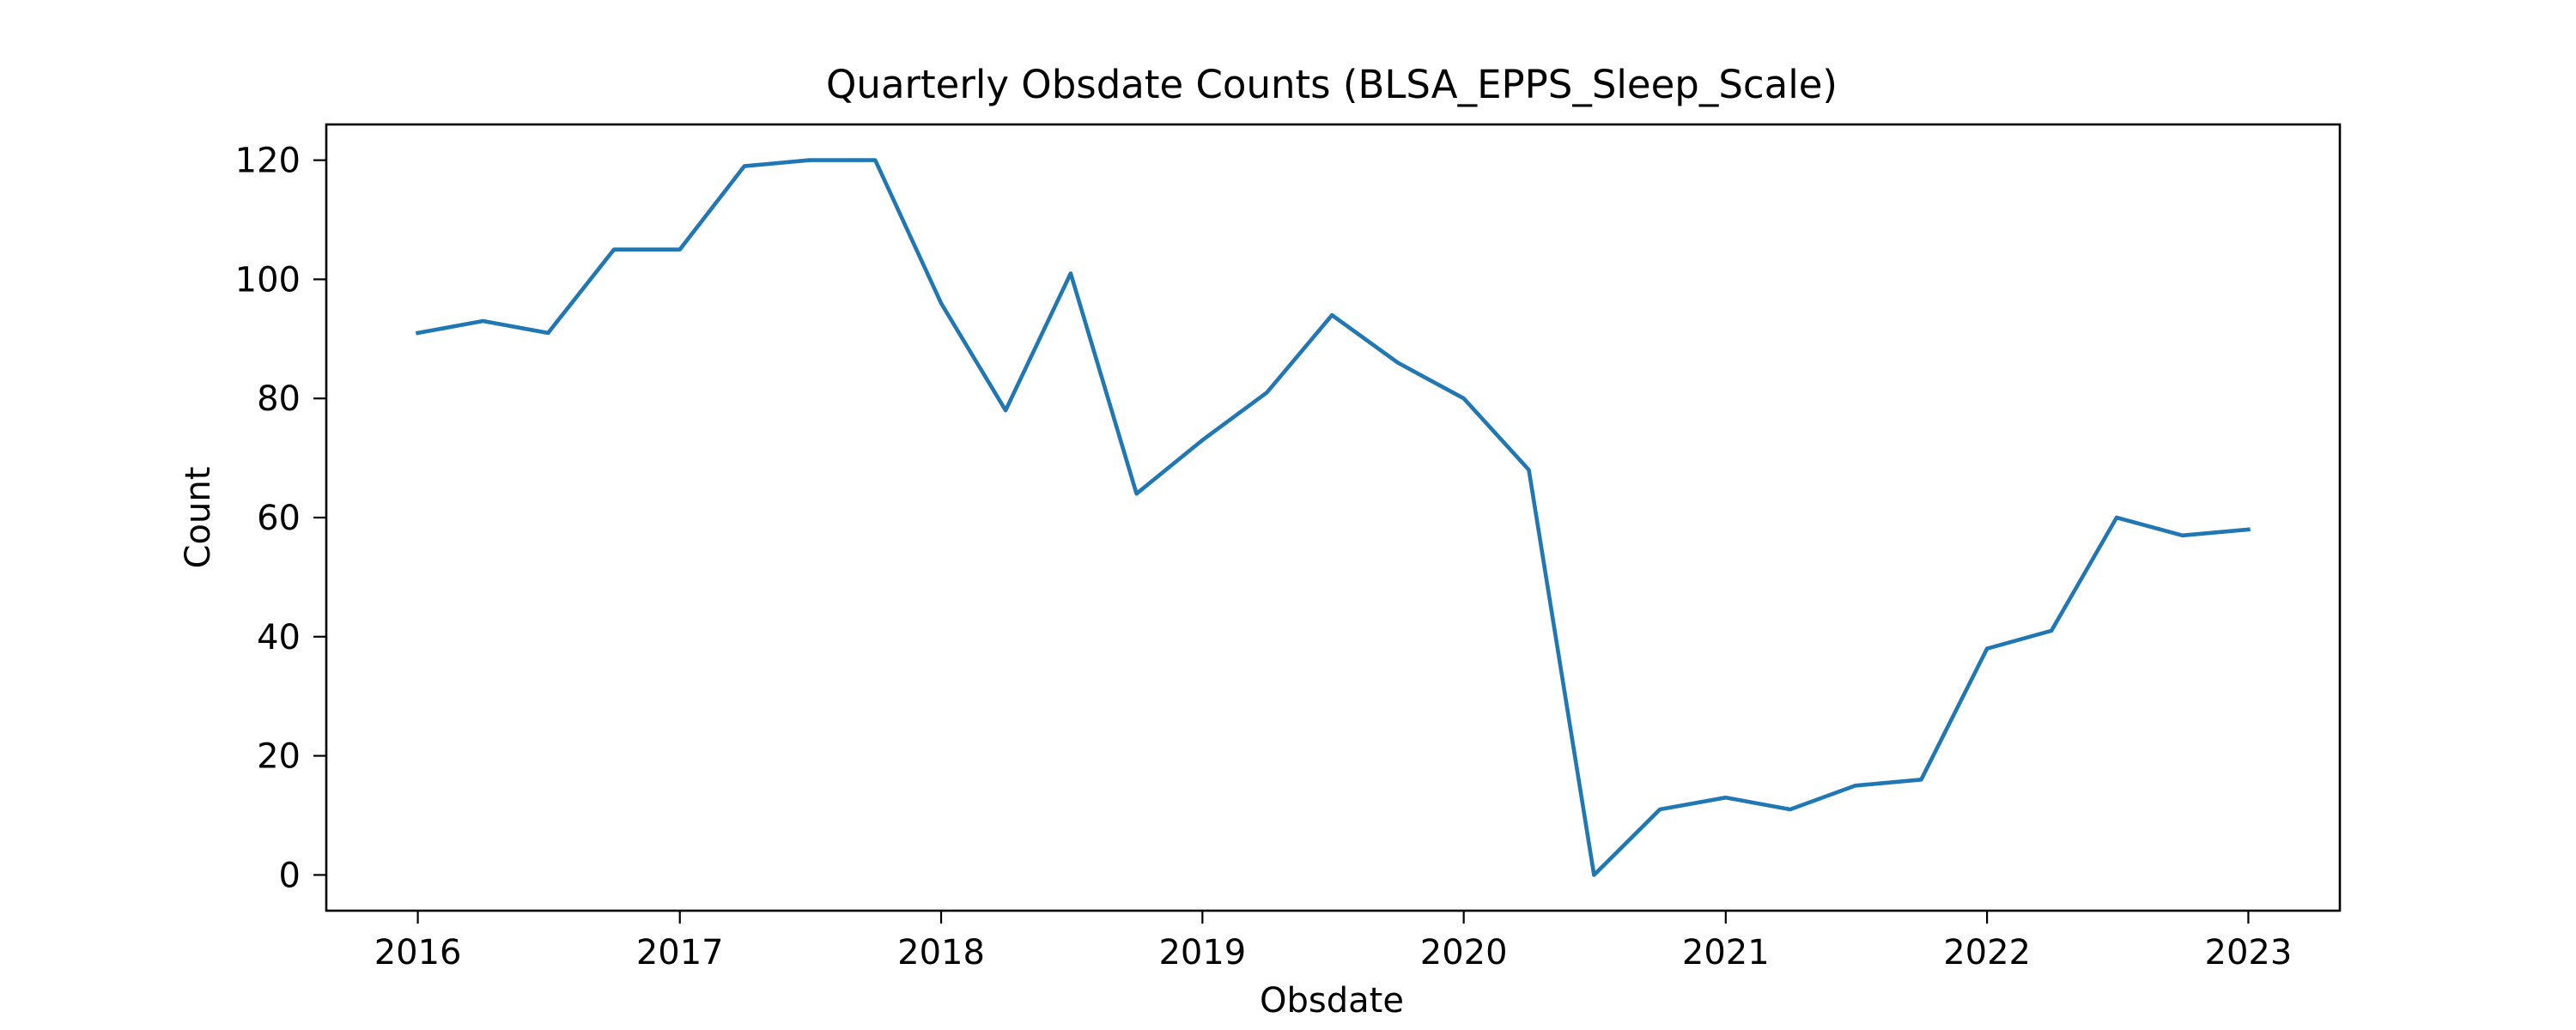  Describe the element at coordinates (198, 518) in the screenshot. I see `y-axis-label: Count` at that location.